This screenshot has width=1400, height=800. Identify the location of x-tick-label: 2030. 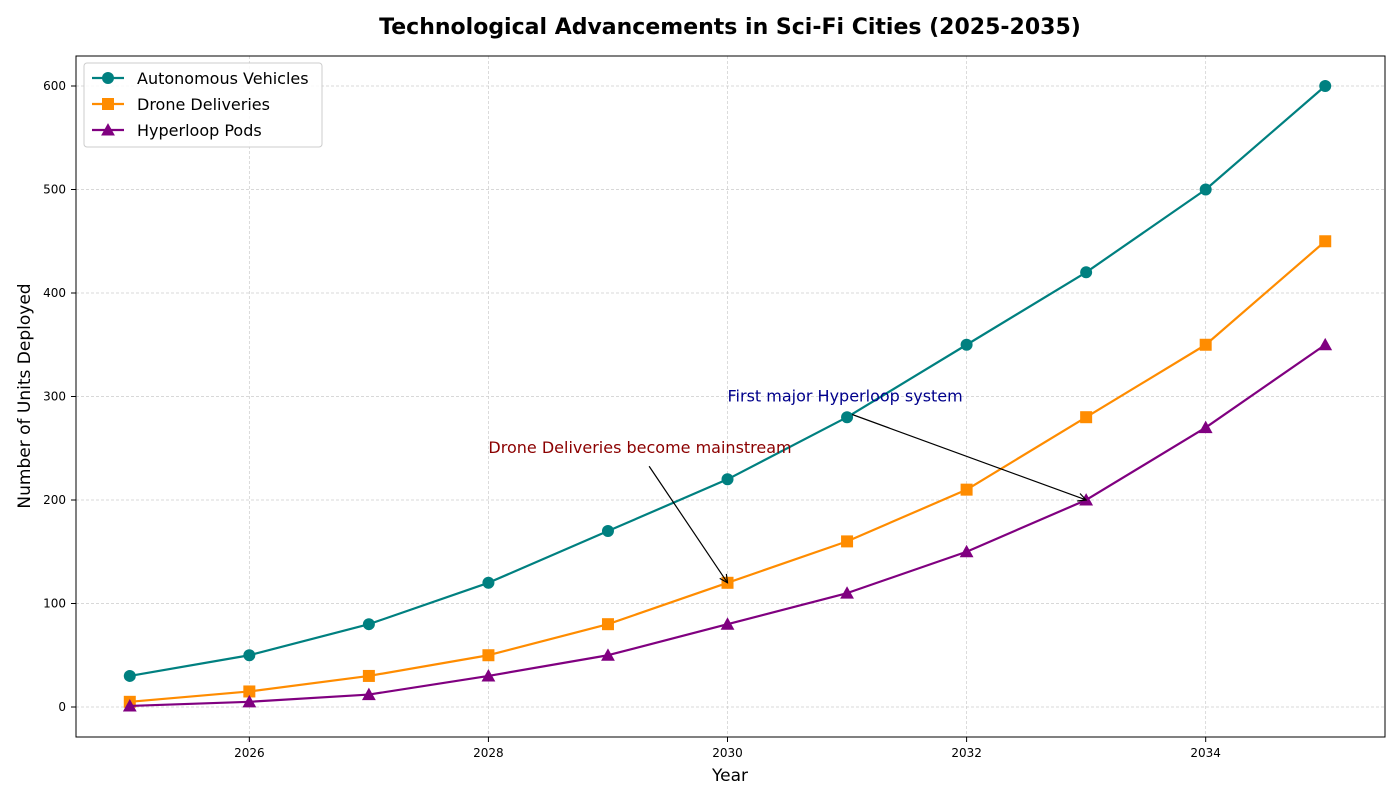
(727, 753).